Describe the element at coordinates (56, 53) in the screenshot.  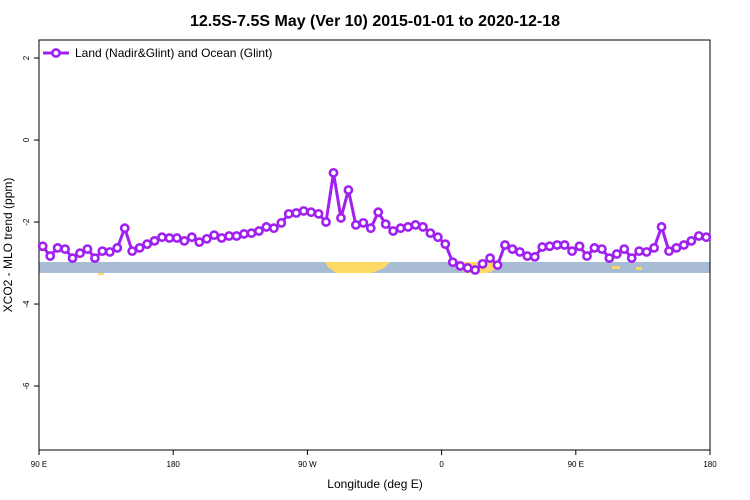
I see `legend-marker` at that location.